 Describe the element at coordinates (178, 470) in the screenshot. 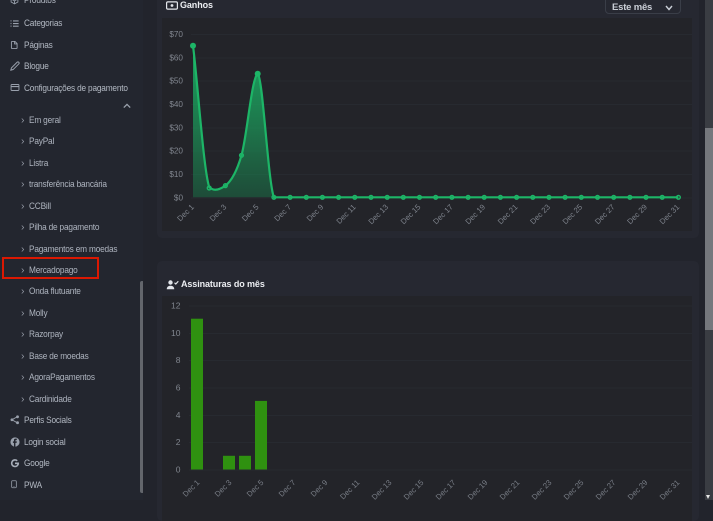

I see `svg-text: 0` at that location.